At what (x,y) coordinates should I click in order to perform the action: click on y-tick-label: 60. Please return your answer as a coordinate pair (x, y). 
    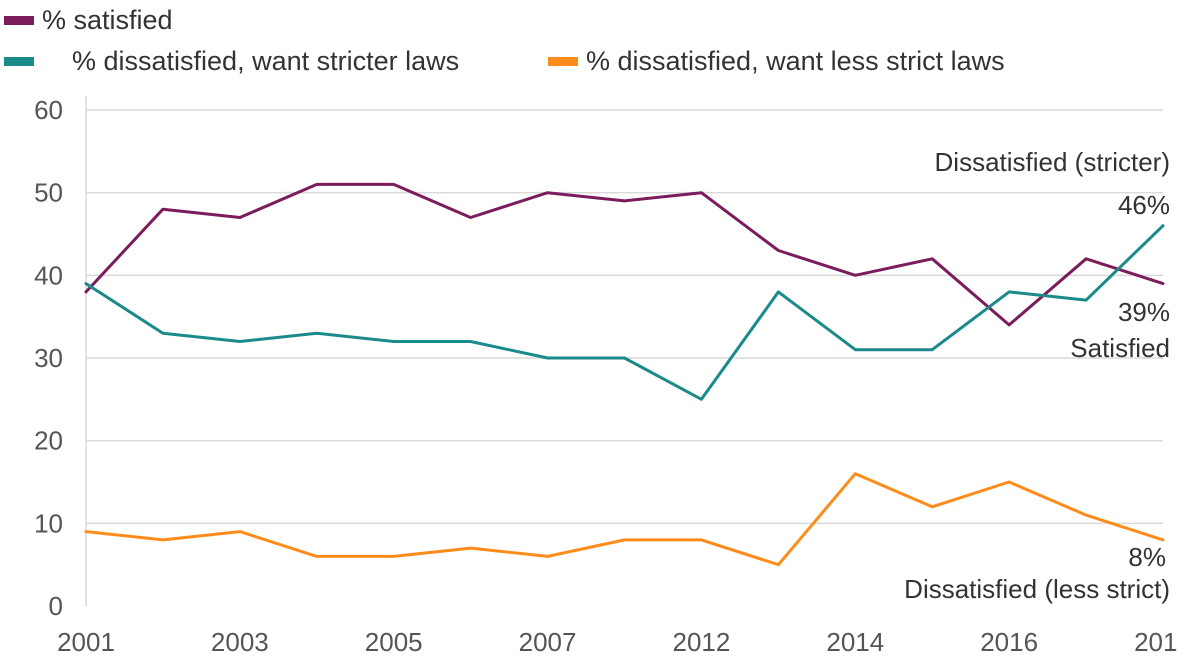
    Looking at the image, I should click on (48, 110).